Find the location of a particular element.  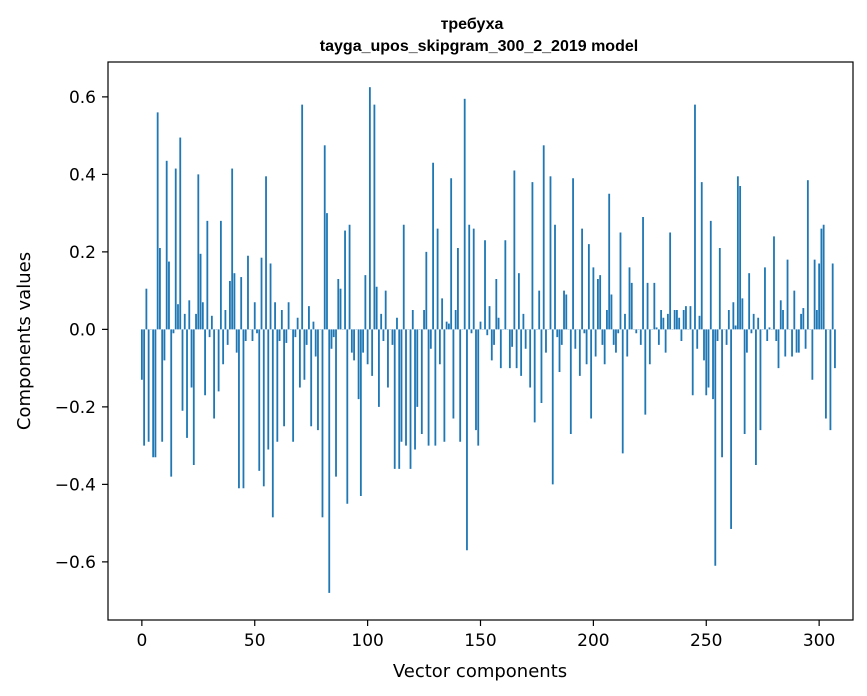

x-axis-label: Vector components is located at coordinates (480, 671).